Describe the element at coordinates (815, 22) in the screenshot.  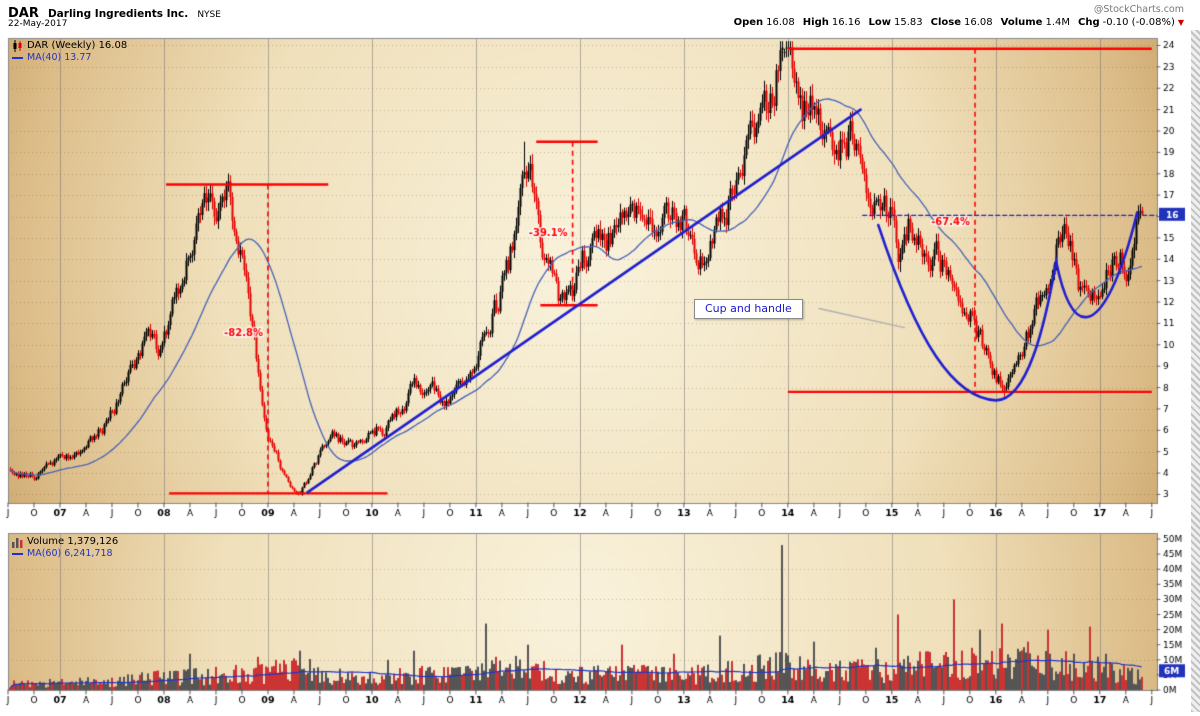
I see `quote-label: High` at that location.